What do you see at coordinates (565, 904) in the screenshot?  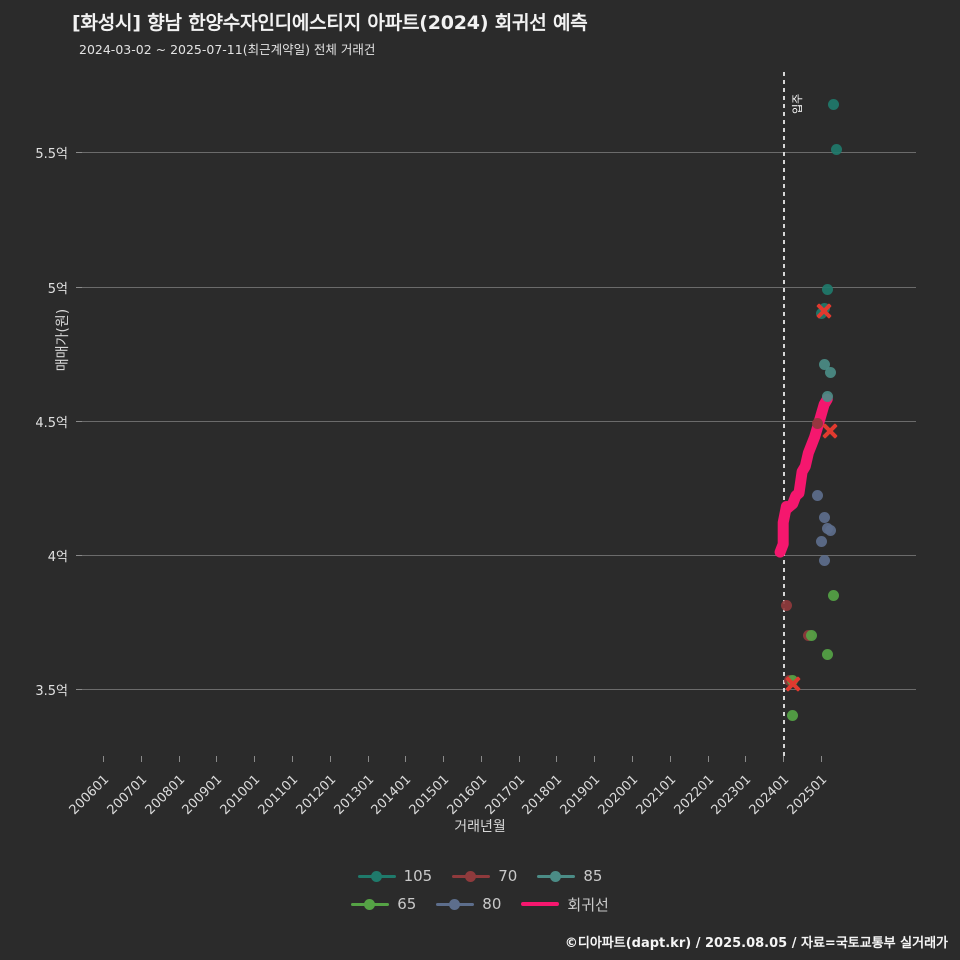 I see `legend-item-회귀선: 회귀선` at bounding box center [565, 904].